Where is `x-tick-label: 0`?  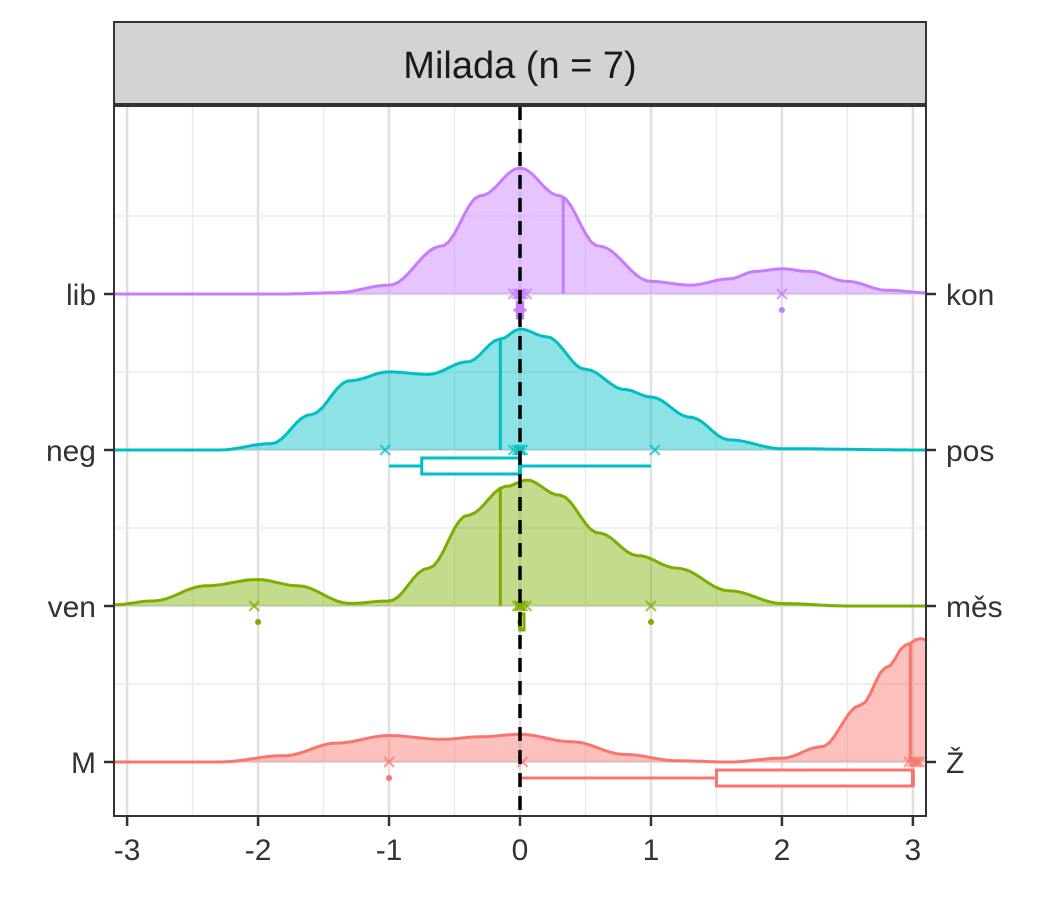 x-tick-label: 0 is located at coordinates (520, 850).